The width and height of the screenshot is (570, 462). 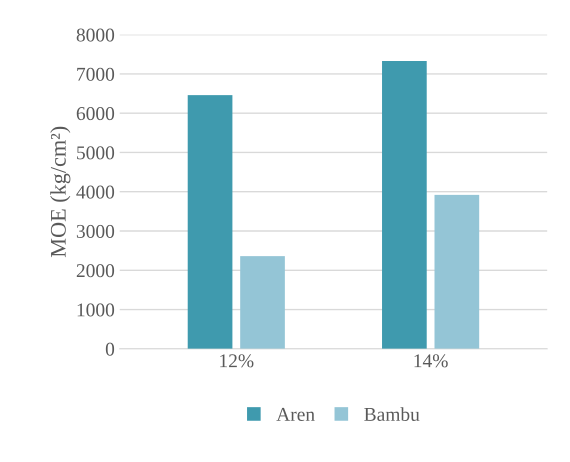 What do you see at coordinates (431, 361) in the screenshot?
I see `x-tick-label: 14%` at bounding box center [431, 361].